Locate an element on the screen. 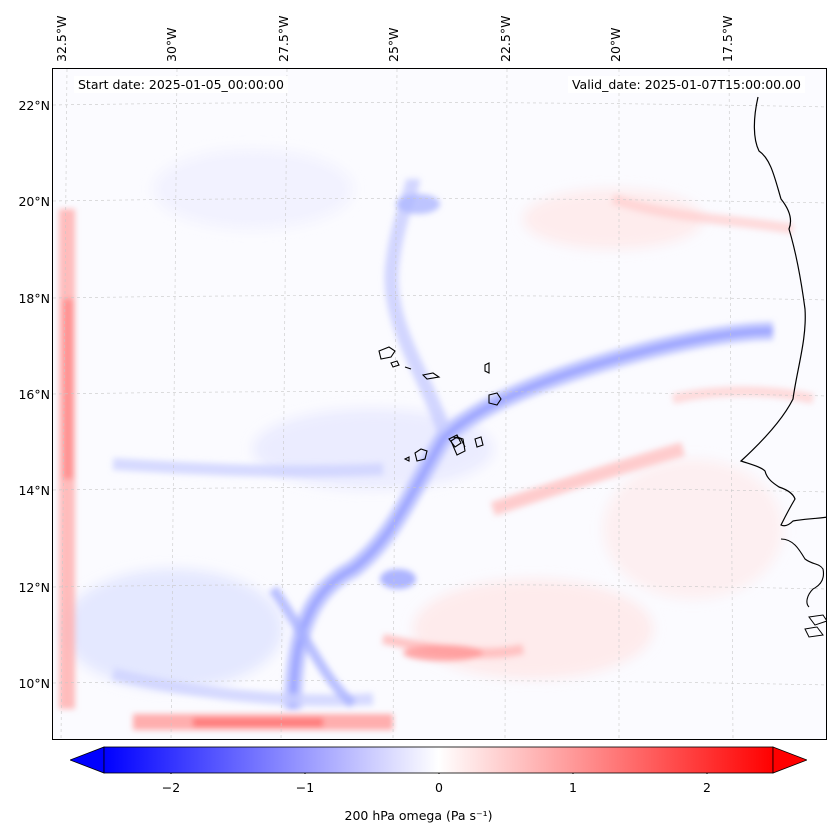 This screenshot has height=839, width=837. colorbar-extend-min is located at coordinates (87, 760).